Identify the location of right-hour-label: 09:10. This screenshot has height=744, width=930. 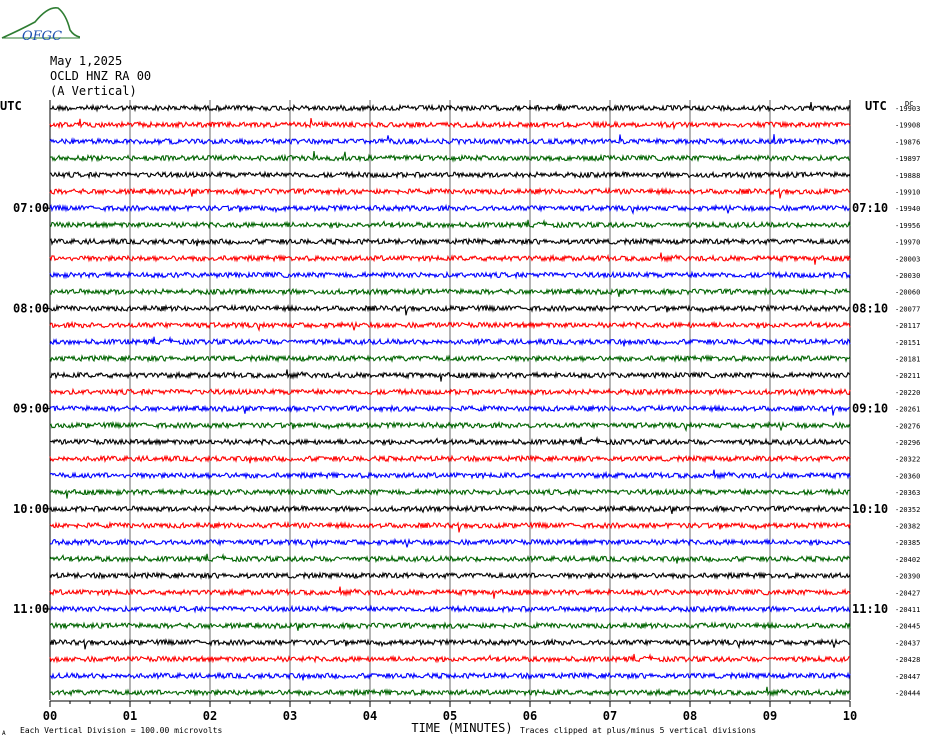
(870, 409).